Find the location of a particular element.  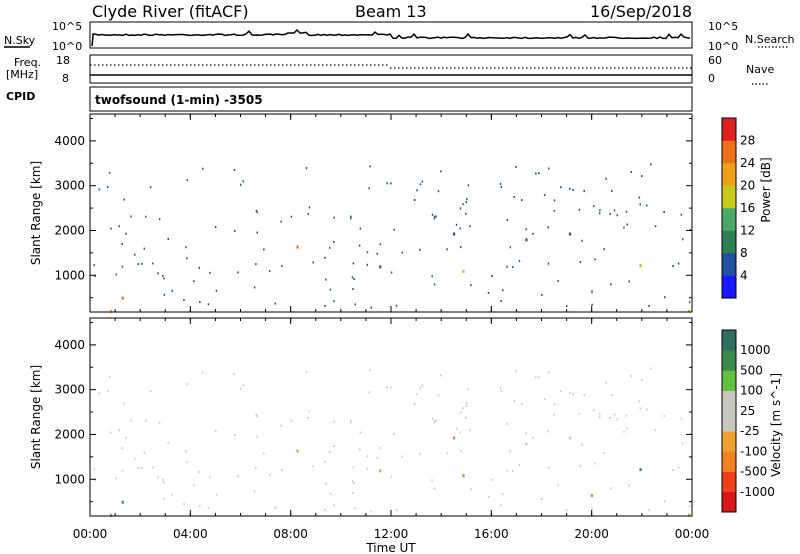

nsky-tick-top: 10^5 is located at coordinates (67, 26).